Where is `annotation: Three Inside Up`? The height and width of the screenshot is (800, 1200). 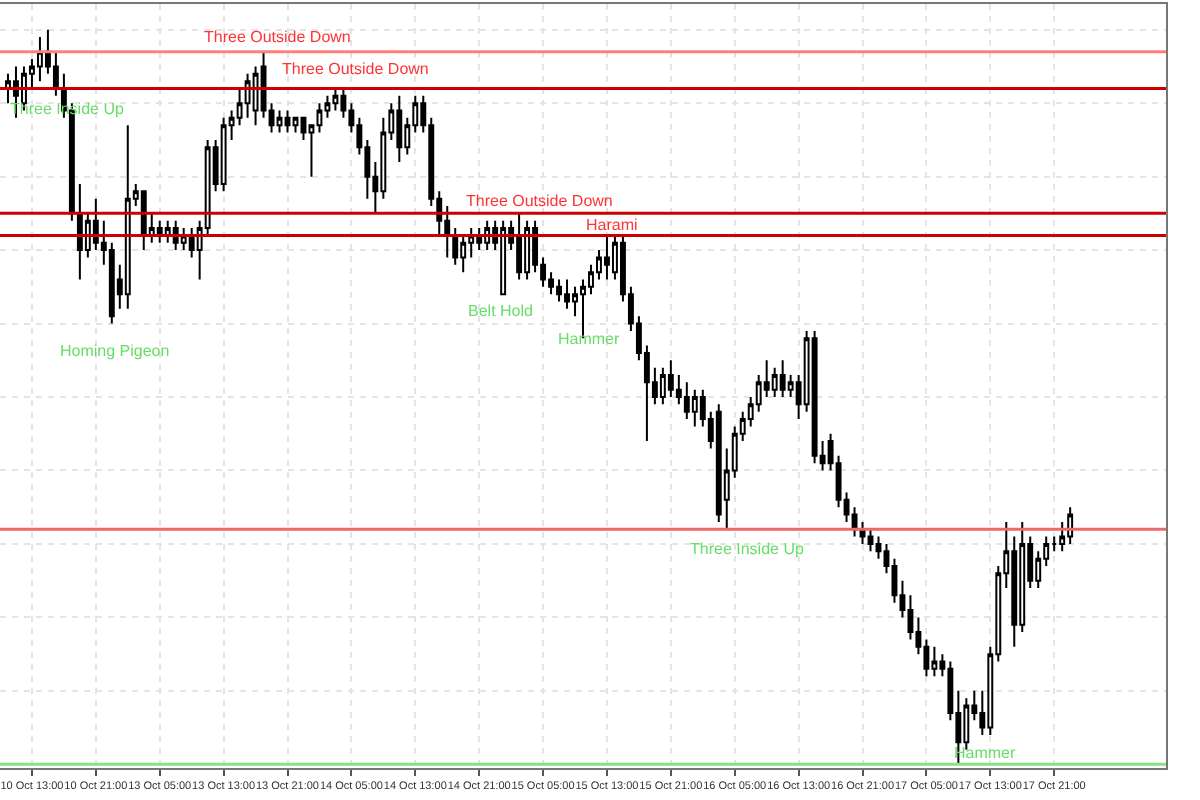
annotation: Three Inside Up is located at coordinates (747, 549).